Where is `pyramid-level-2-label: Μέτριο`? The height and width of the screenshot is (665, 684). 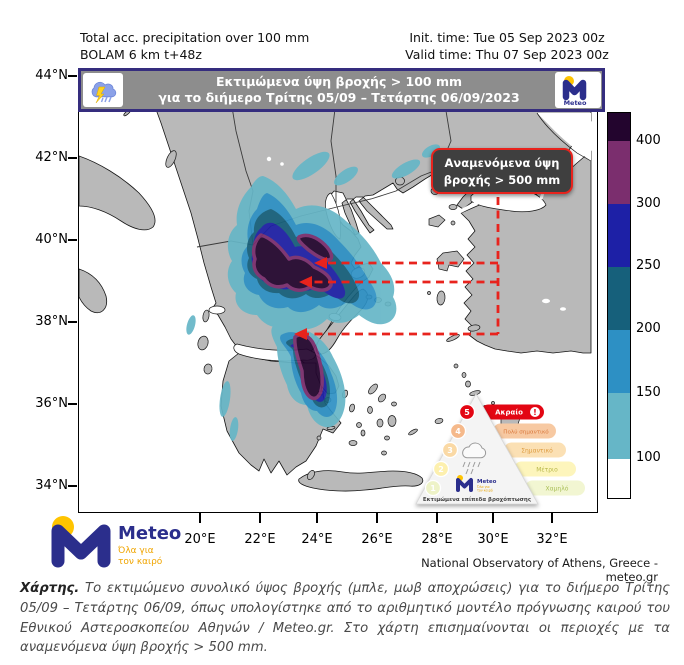 pyramid-level-2-label: Μέτριο is located at coordinates (547, 470).